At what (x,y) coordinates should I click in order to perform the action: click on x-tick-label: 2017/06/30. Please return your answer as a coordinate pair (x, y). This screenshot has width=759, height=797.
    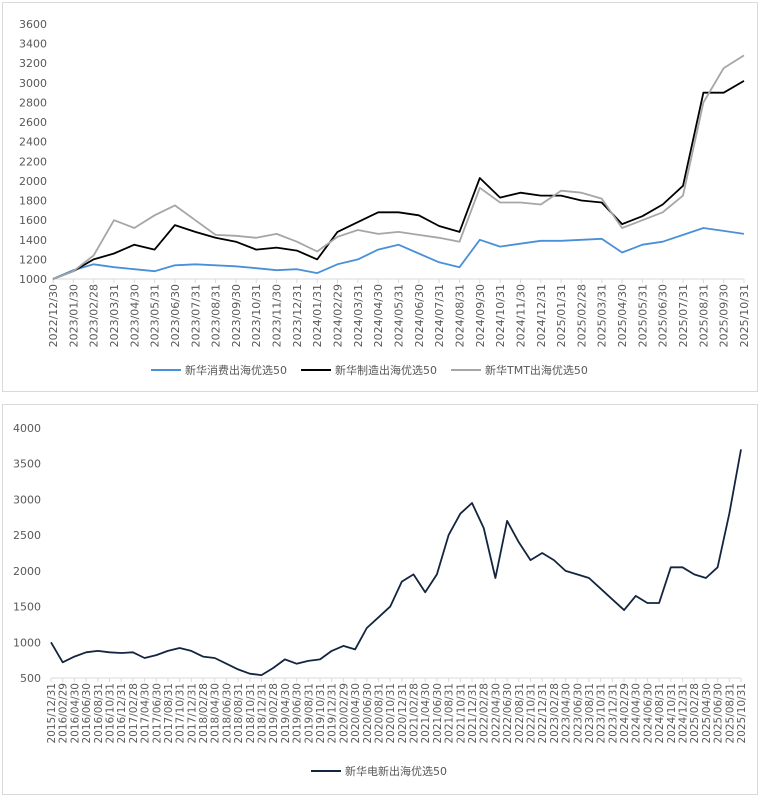
    Looking at the image, I should click on (157, 713).